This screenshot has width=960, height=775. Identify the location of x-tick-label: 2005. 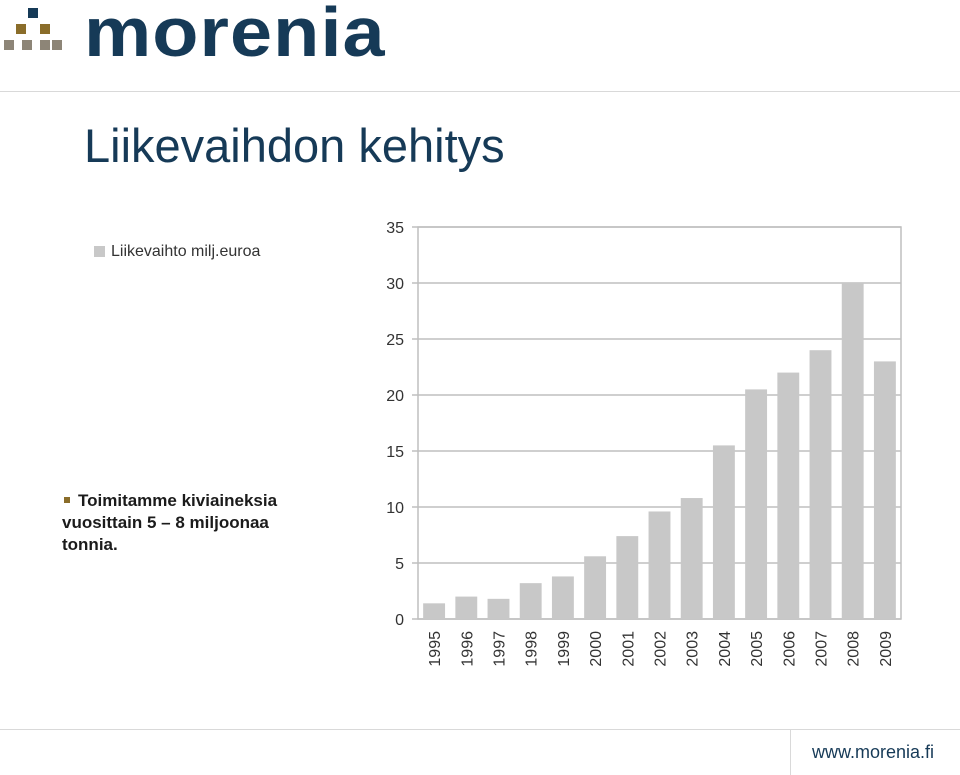
(757, 649).